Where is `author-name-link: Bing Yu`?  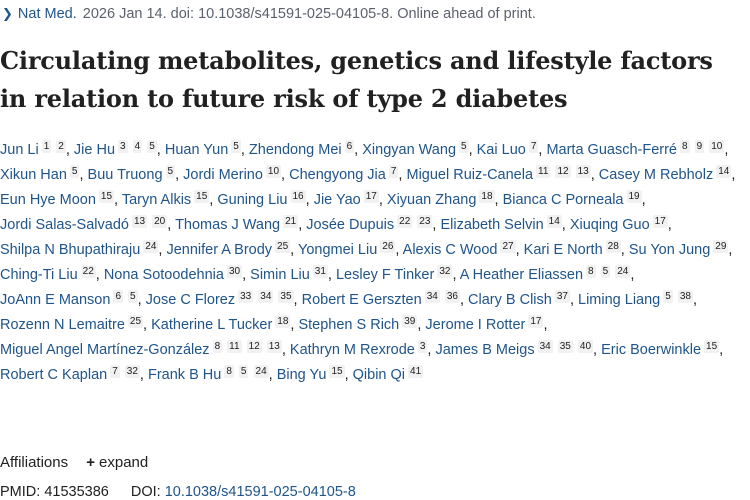
author-name-link: Bing Yu is located at coordinates (301, 375).